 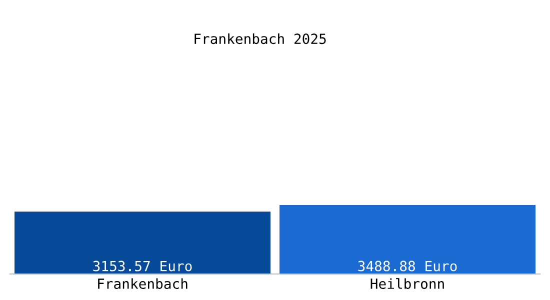 I want to click on x-tick-label: Frankenbach, so click(x=143, y=283).